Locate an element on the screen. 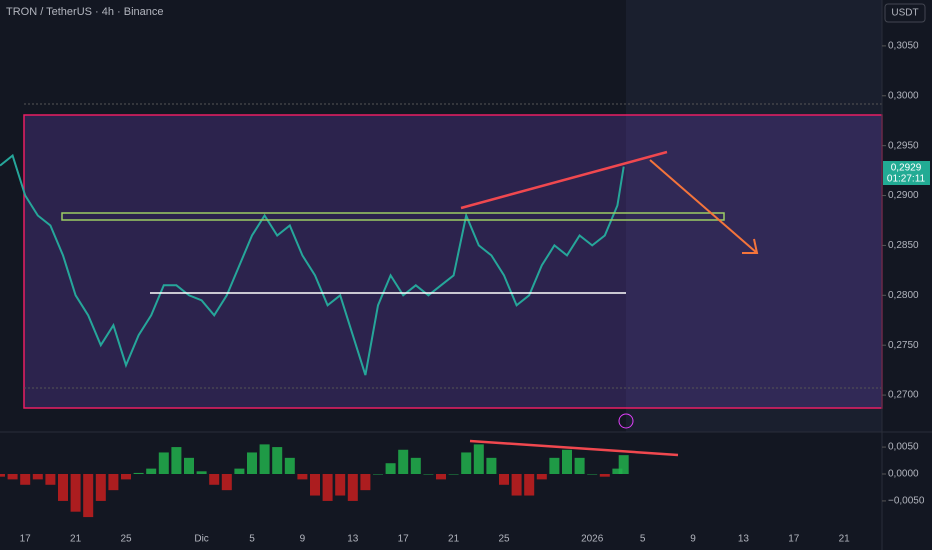 This screenshot has width=932, height=550. y-tick-label: 0,2900 is located at coordinates (903, 195).